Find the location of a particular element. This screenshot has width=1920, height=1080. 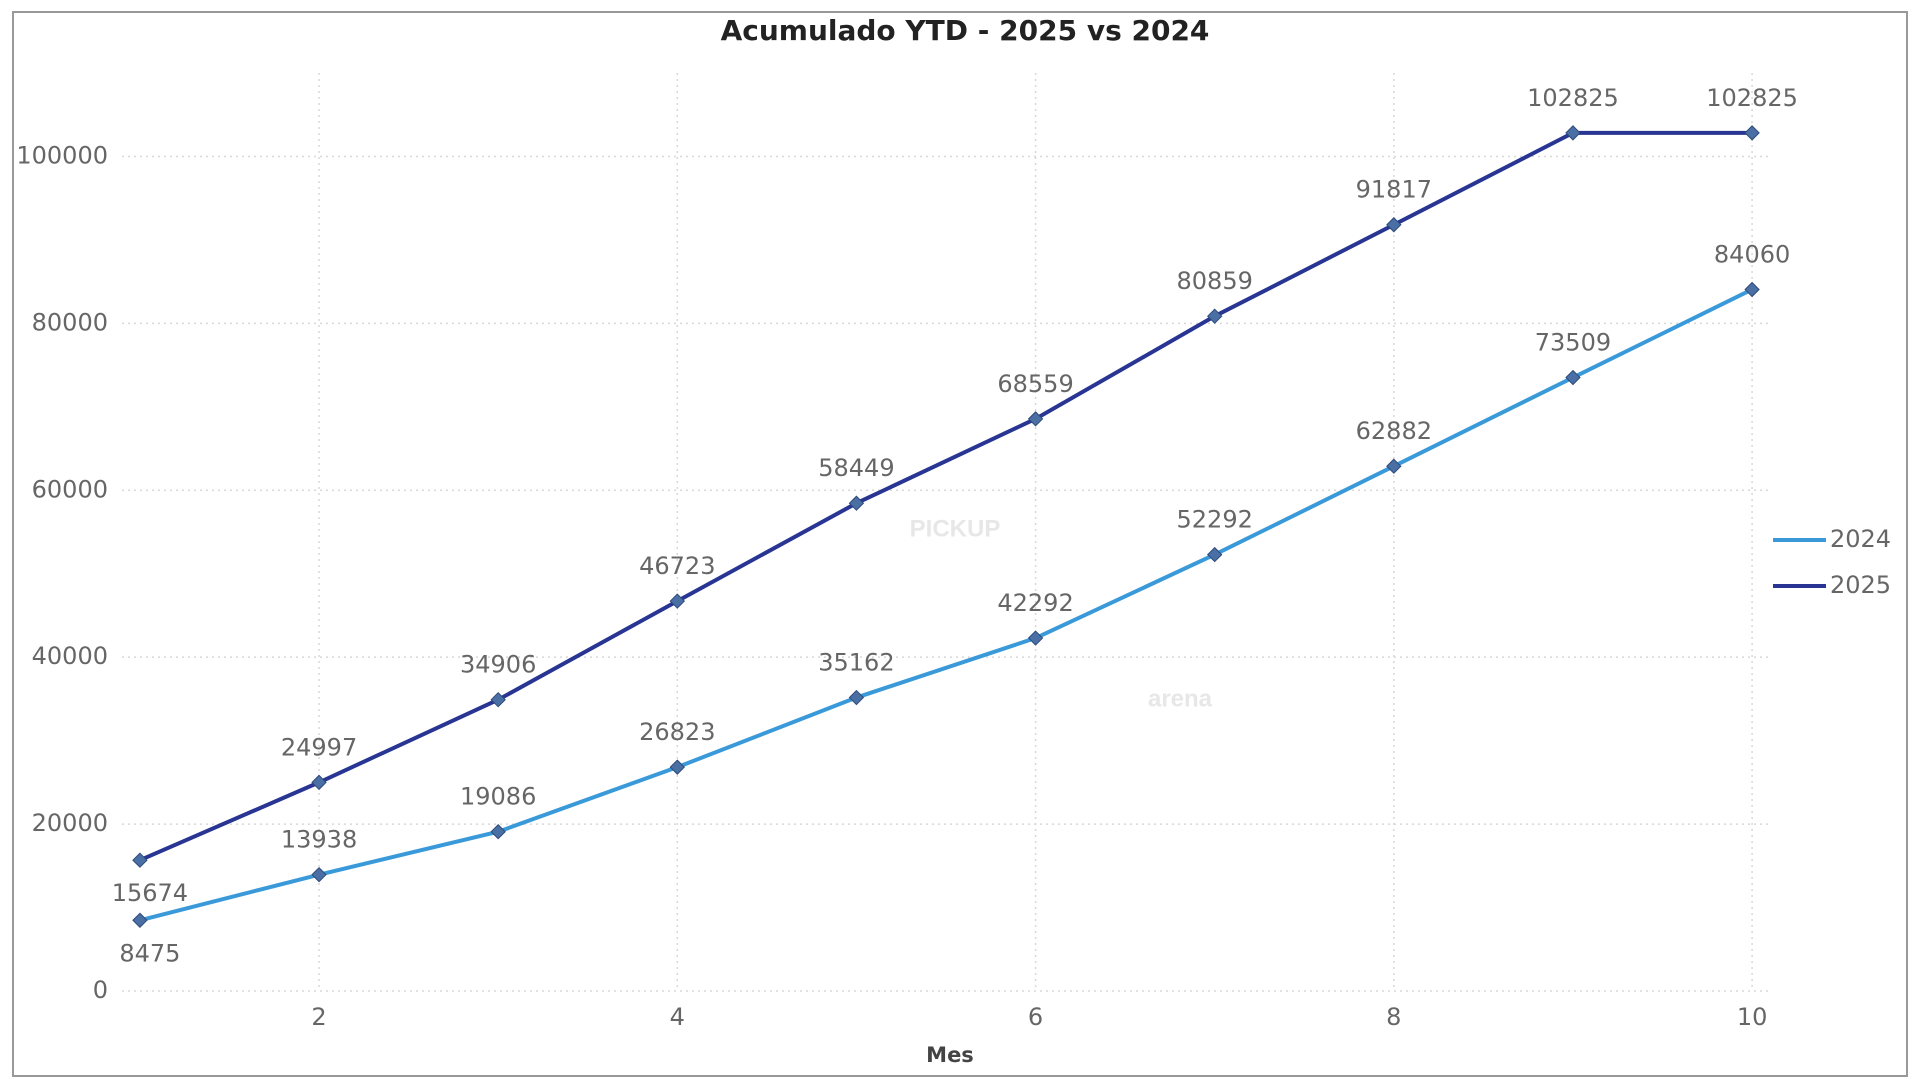

y-tick-label: 0 is located at coordinates (100, 990).